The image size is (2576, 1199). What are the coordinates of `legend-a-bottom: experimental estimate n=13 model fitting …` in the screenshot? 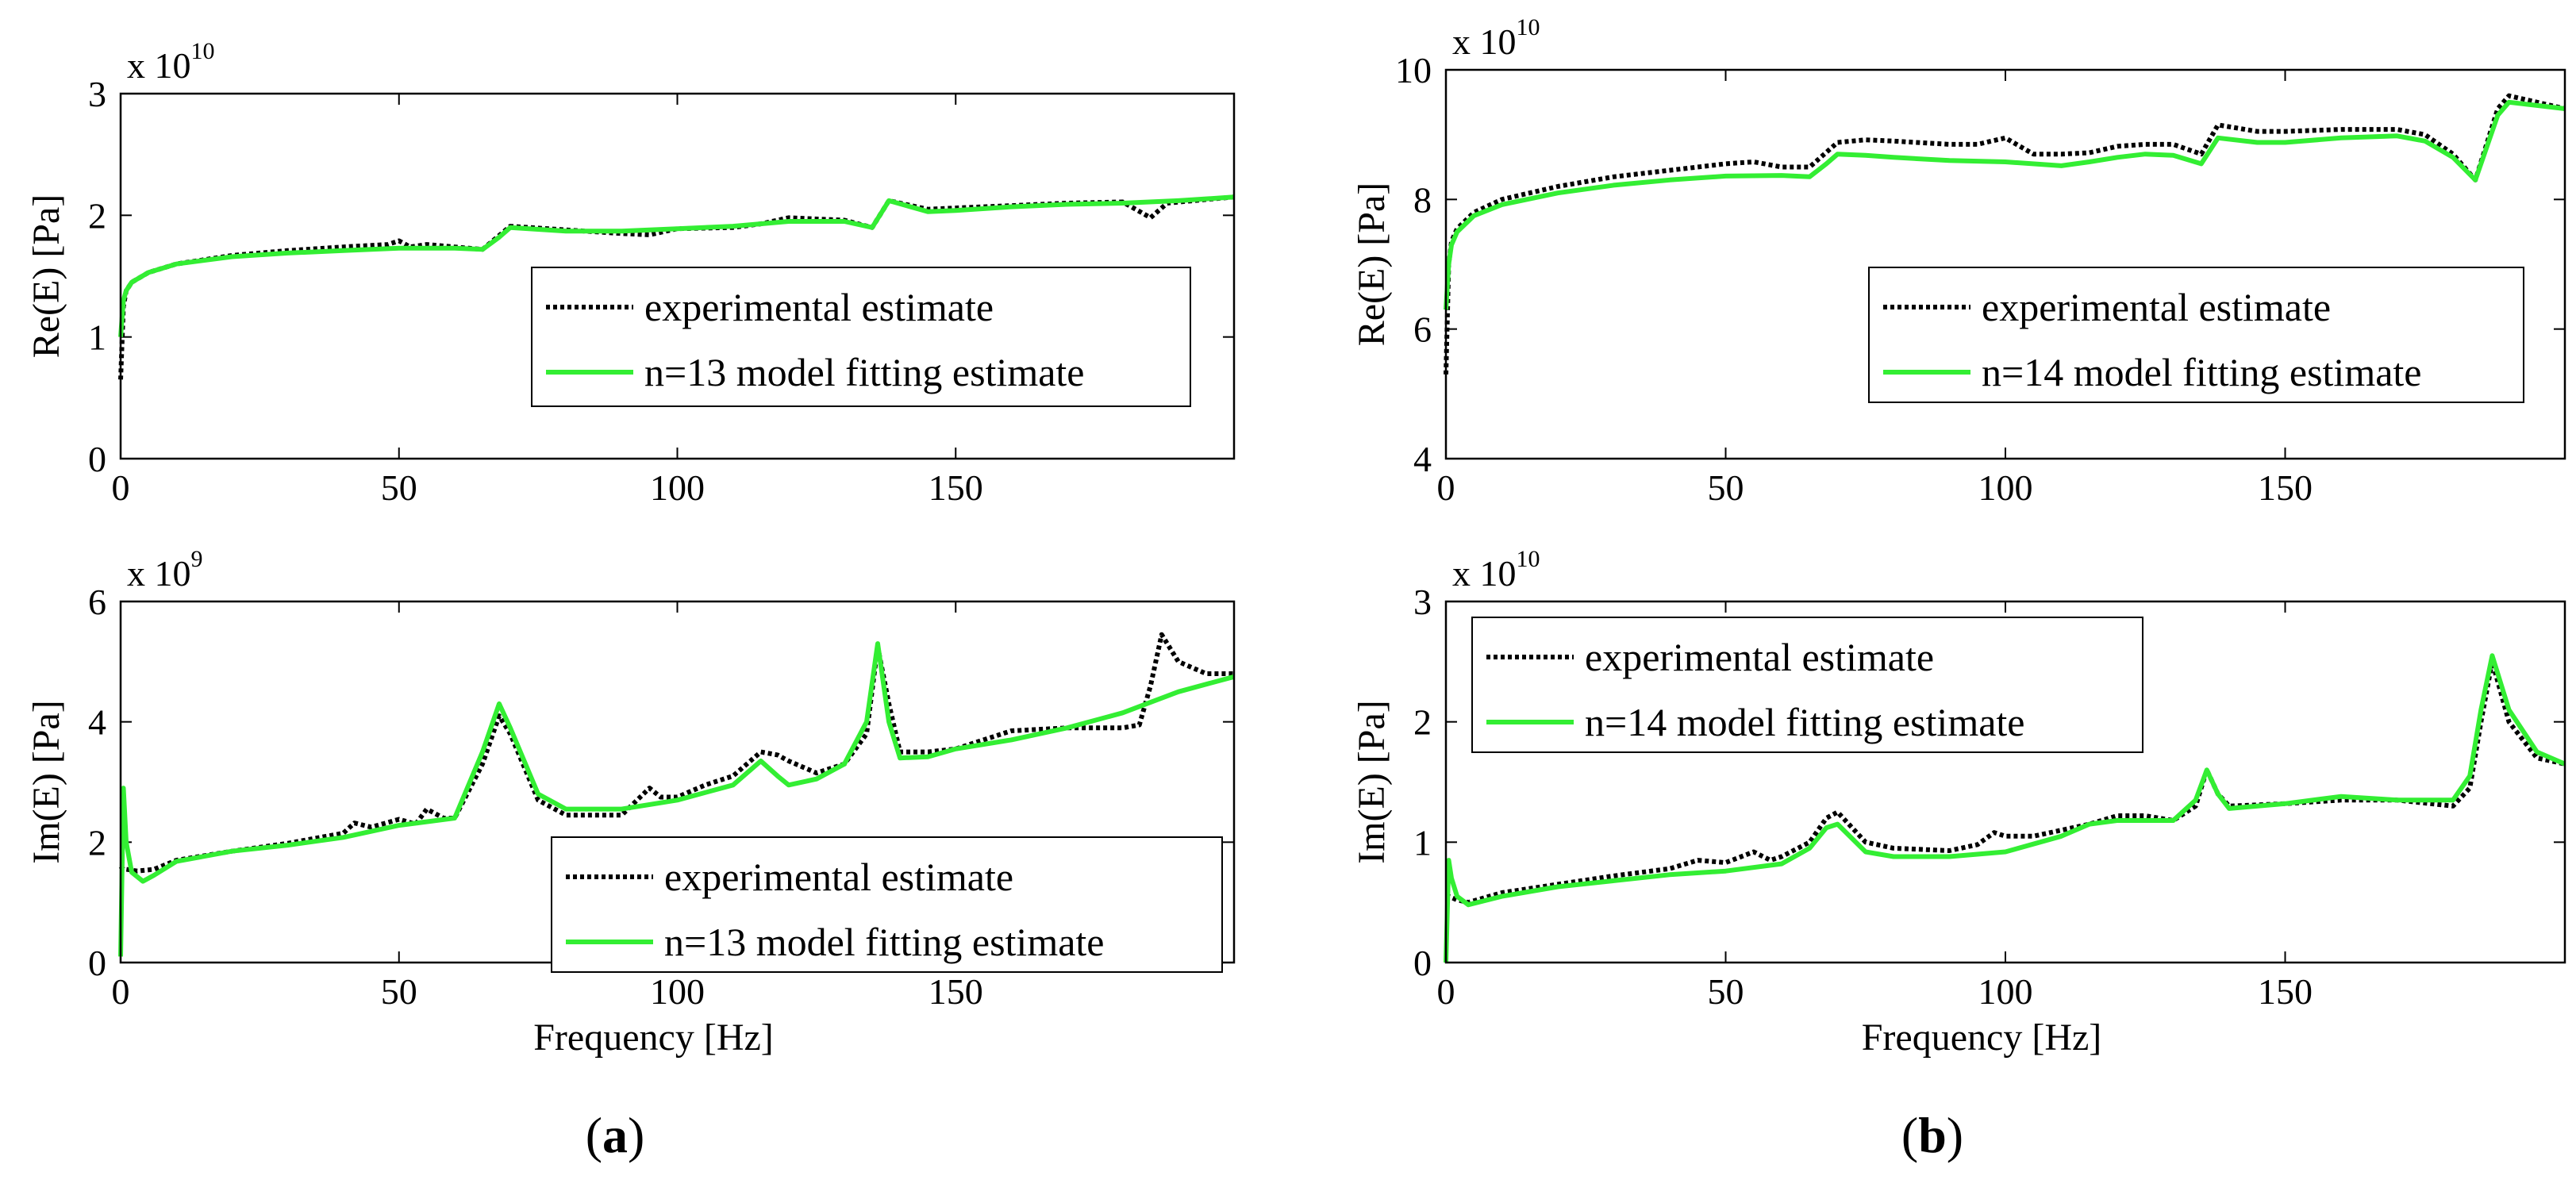 It's located at (887, 904).